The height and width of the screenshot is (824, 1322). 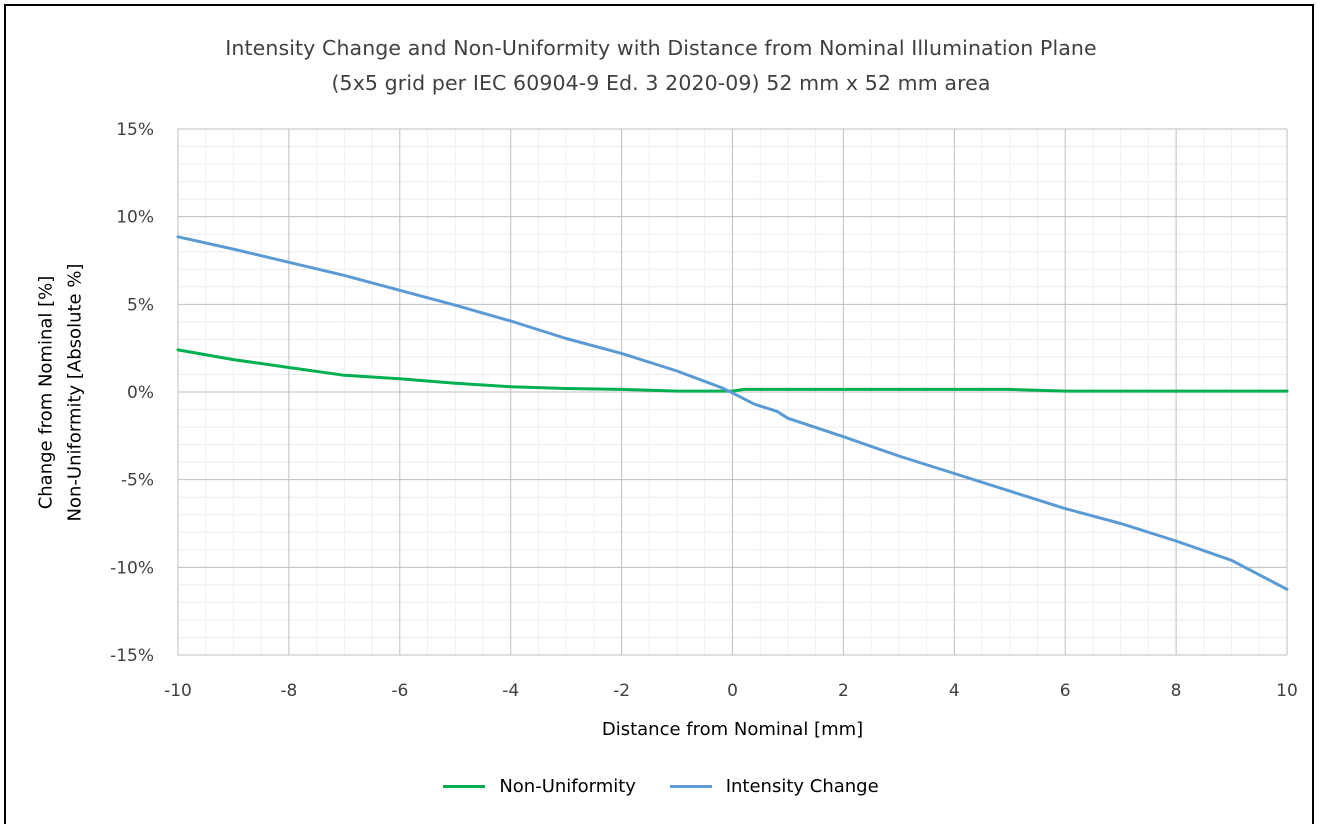 What do you see at coordinates (567, 786) in the screenshot?
I see `legend-label-non-uniformity: Non-Uniformity` at bounding box center [567, 786].